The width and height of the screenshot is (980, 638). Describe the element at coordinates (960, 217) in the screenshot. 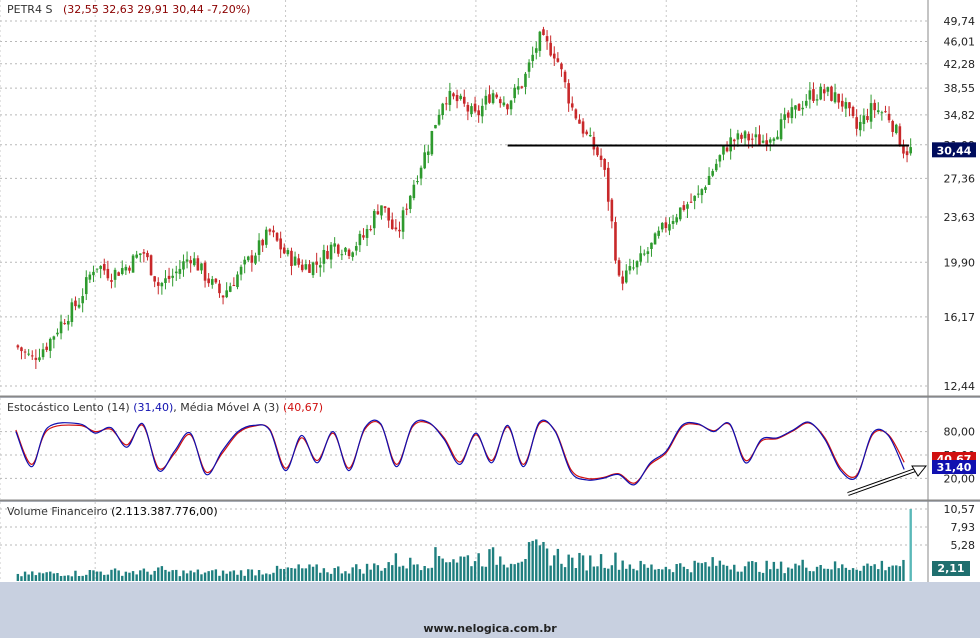

I see `price-tick-7: 23,63` at that location.